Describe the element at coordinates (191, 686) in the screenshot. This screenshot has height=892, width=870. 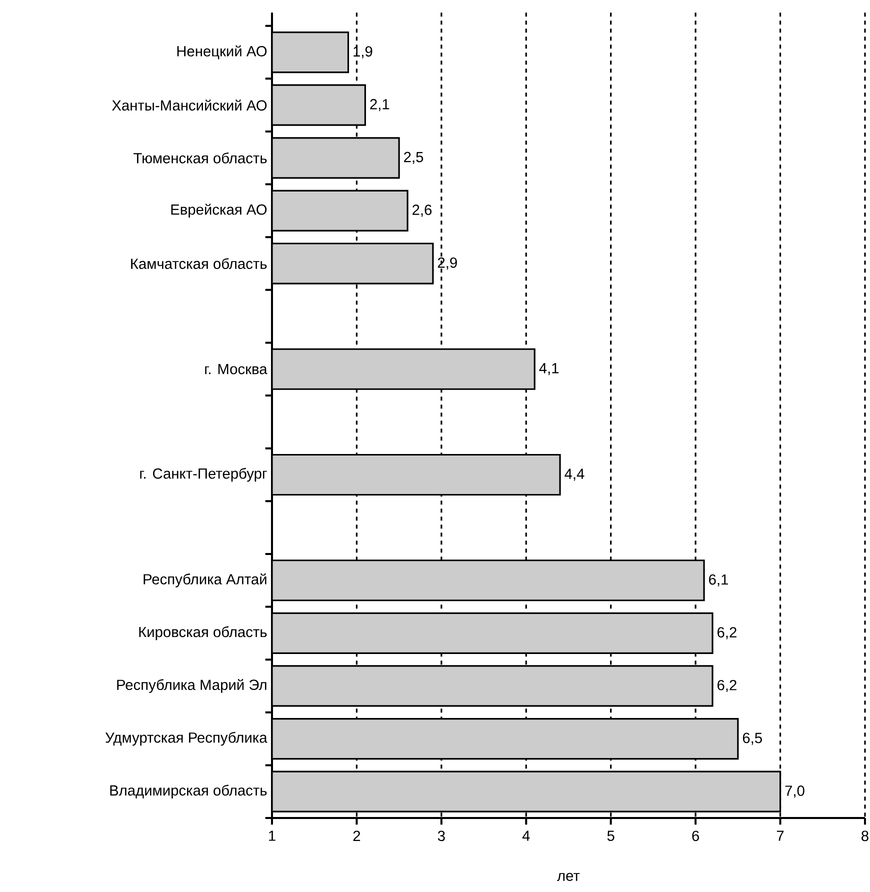
I see `y-tick-label: Республика Марий Эл` at that location.